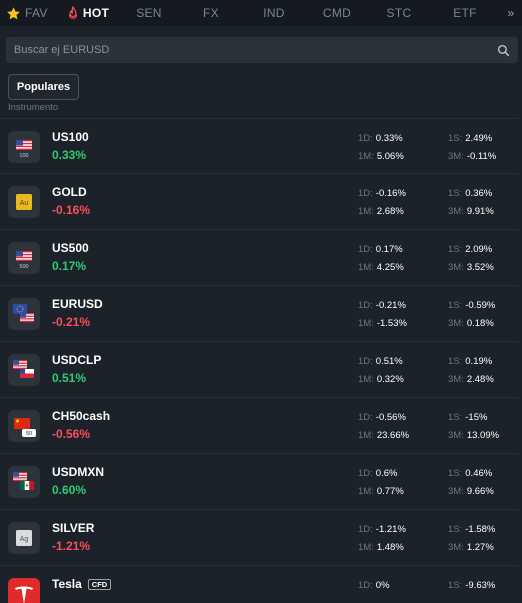 Image resolution: width=522 pixels, height=603 pixels. Describe the element at coordinates (381, 491) in the screenshot. I see `stat-1m: 1M: 0.77%` at that location.